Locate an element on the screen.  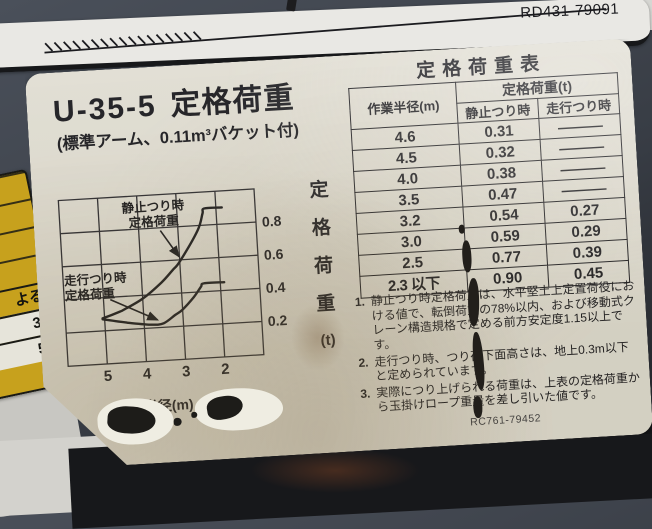
ground-hatch-icon is located at coordinates (325, 31).